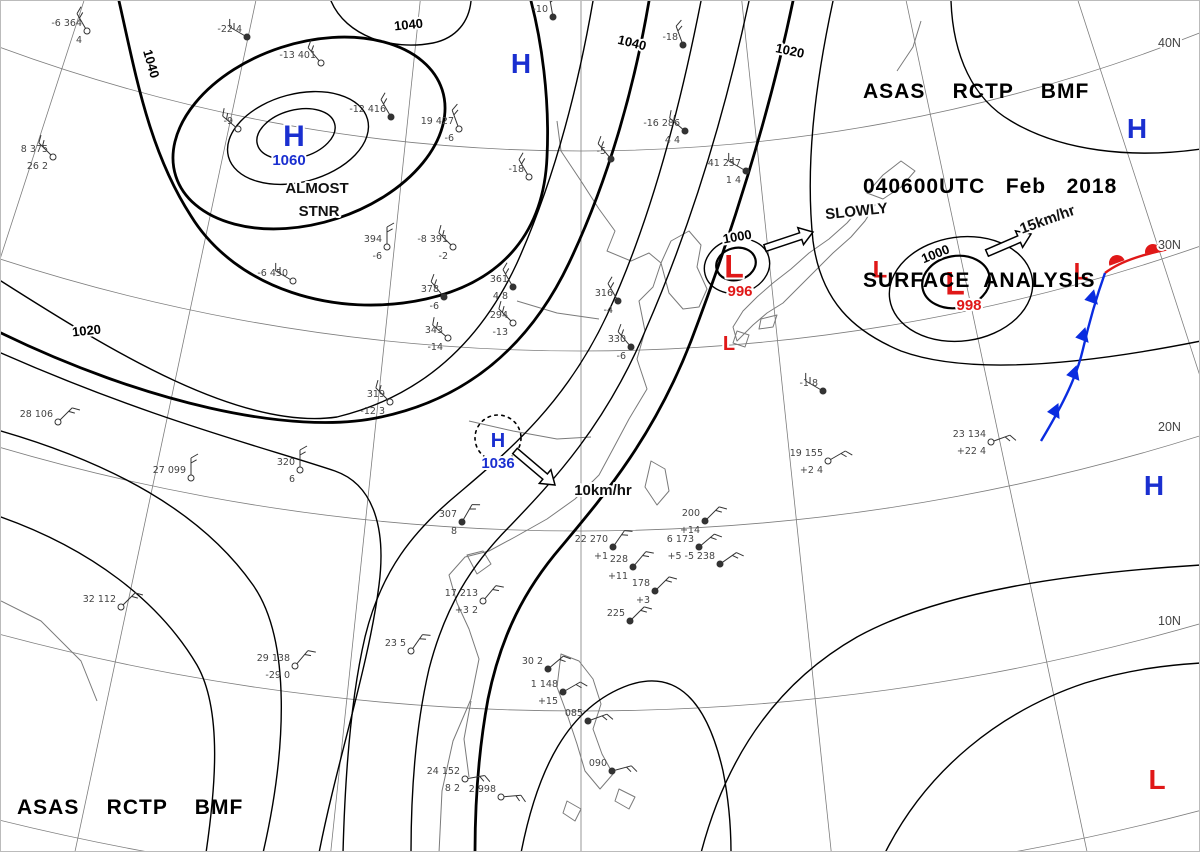 Image resolution: width=1200 pixels, height=852 pixels. What do you see at coordinates (670, 37) in the screenshot?
I see `station-values: -18` at bounding box center [670, 37].